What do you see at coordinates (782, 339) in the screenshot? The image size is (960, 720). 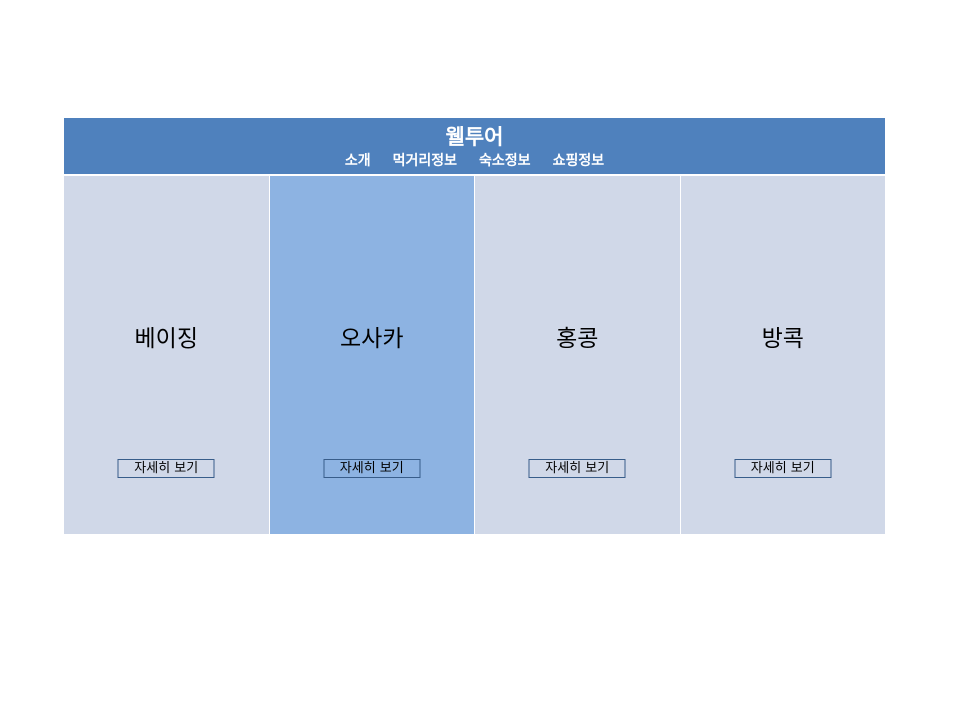 I see `card-title: 방콕` at bounding box center [782, 339].